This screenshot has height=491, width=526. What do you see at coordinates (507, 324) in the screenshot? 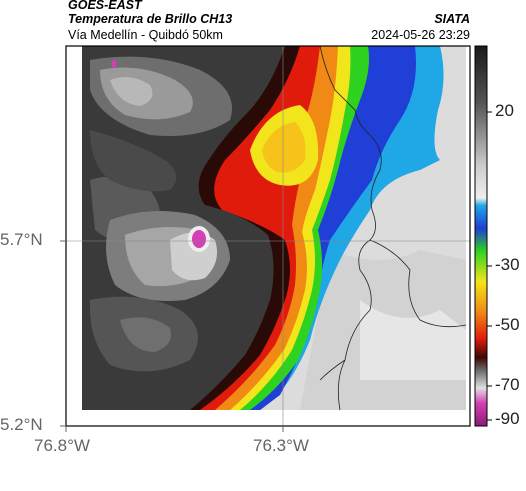
I see `colorbar-label-minus50: -50` at bounding box center [507, 324].